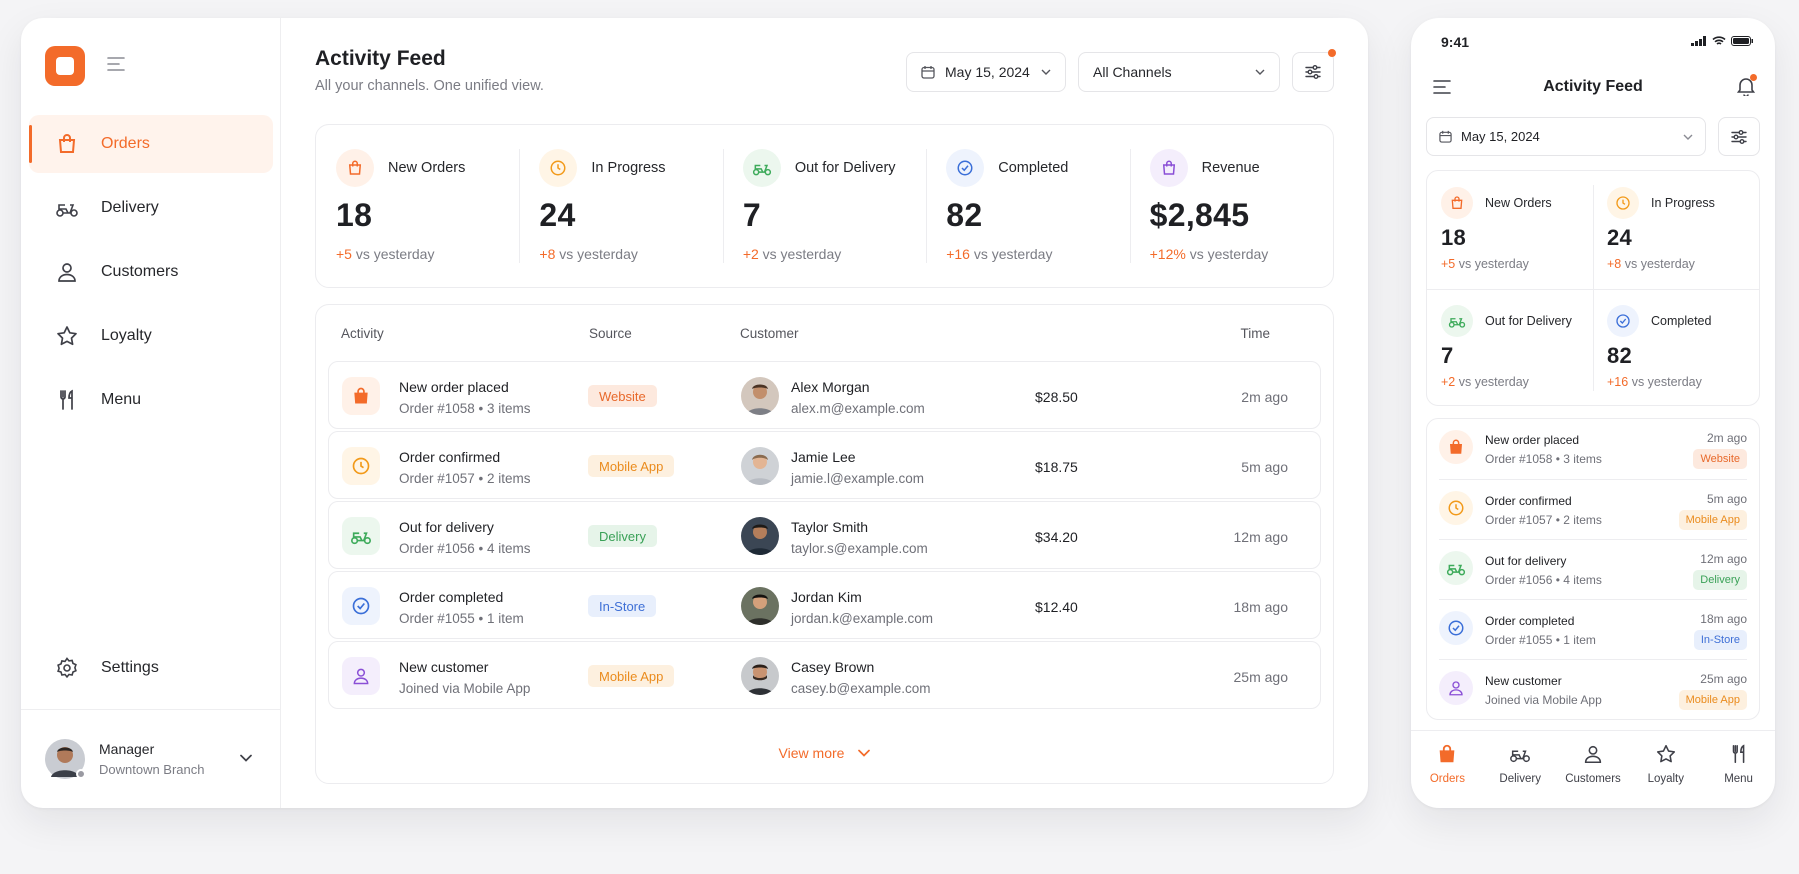  Describe the element at coordinates (1168, 168) in the screenshot. I see `bag-icon` at that location.